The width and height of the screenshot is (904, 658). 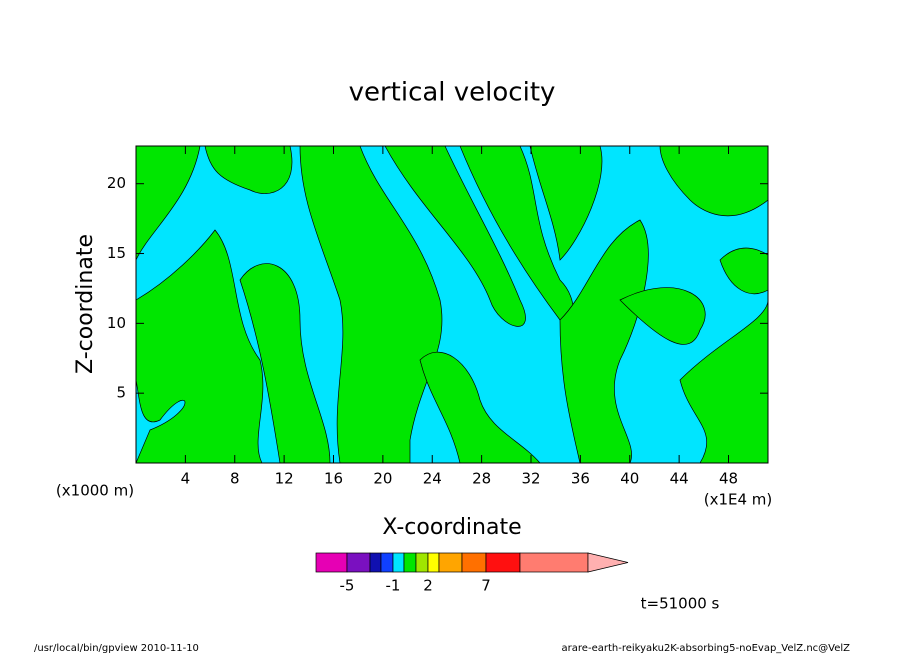 I want to click on x-tick-label: 44, so click(x=679, y=479).